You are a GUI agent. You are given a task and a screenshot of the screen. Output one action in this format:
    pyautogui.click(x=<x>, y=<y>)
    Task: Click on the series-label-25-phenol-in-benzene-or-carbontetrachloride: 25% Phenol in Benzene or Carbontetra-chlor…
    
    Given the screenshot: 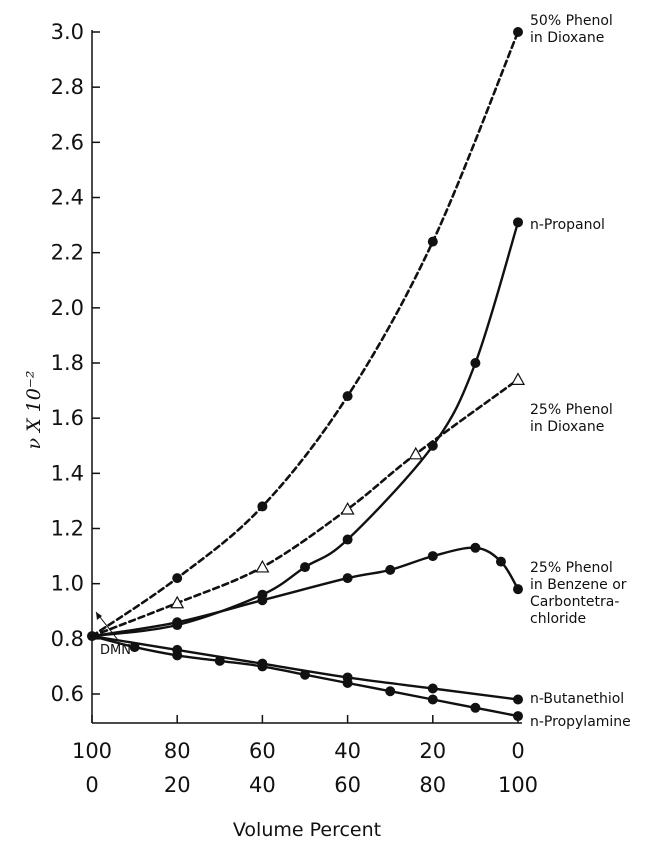 What is the action you would take?
    pyautogui.click(x=578, y=593)
    